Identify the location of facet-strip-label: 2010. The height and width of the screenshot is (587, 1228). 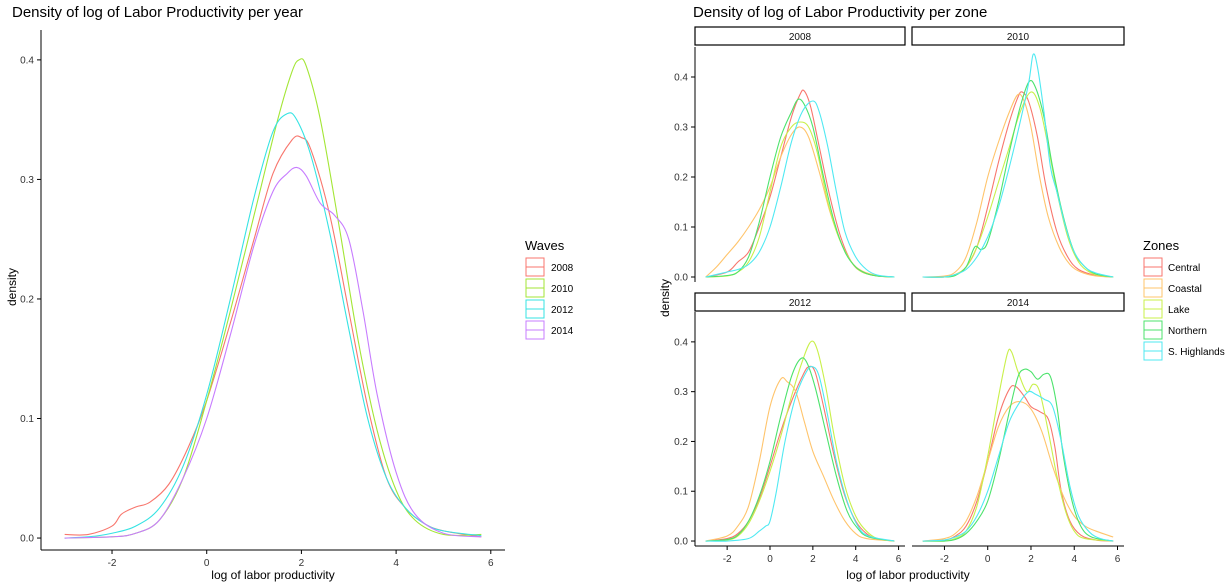
(1018, 37).